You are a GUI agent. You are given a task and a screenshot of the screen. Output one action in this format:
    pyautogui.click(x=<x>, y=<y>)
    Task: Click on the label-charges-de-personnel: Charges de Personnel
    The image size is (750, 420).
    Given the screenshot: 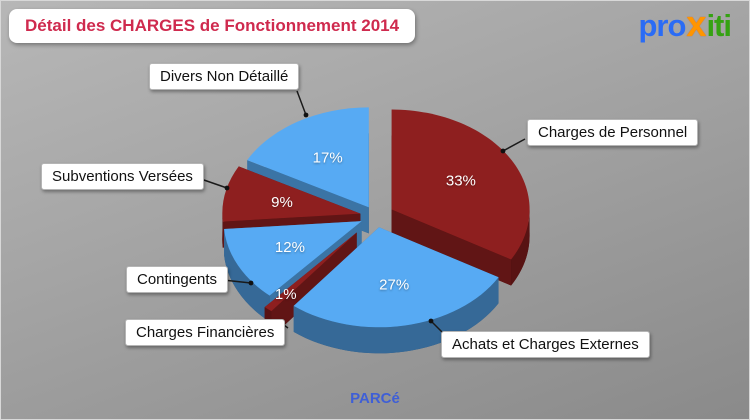 What is the action you would take?
    pyautogui.click(x=613, y=132)
    